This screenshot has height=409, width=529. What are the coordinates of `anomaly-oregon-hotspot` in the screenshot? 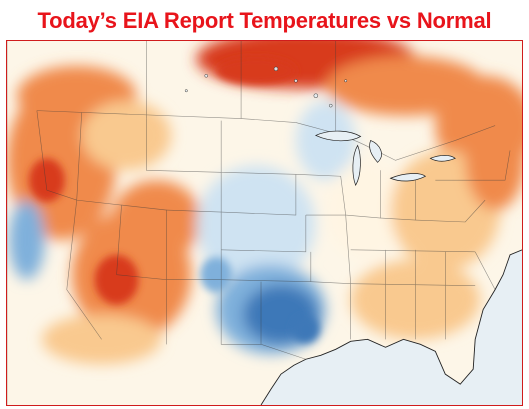 It's located at (46, 180).